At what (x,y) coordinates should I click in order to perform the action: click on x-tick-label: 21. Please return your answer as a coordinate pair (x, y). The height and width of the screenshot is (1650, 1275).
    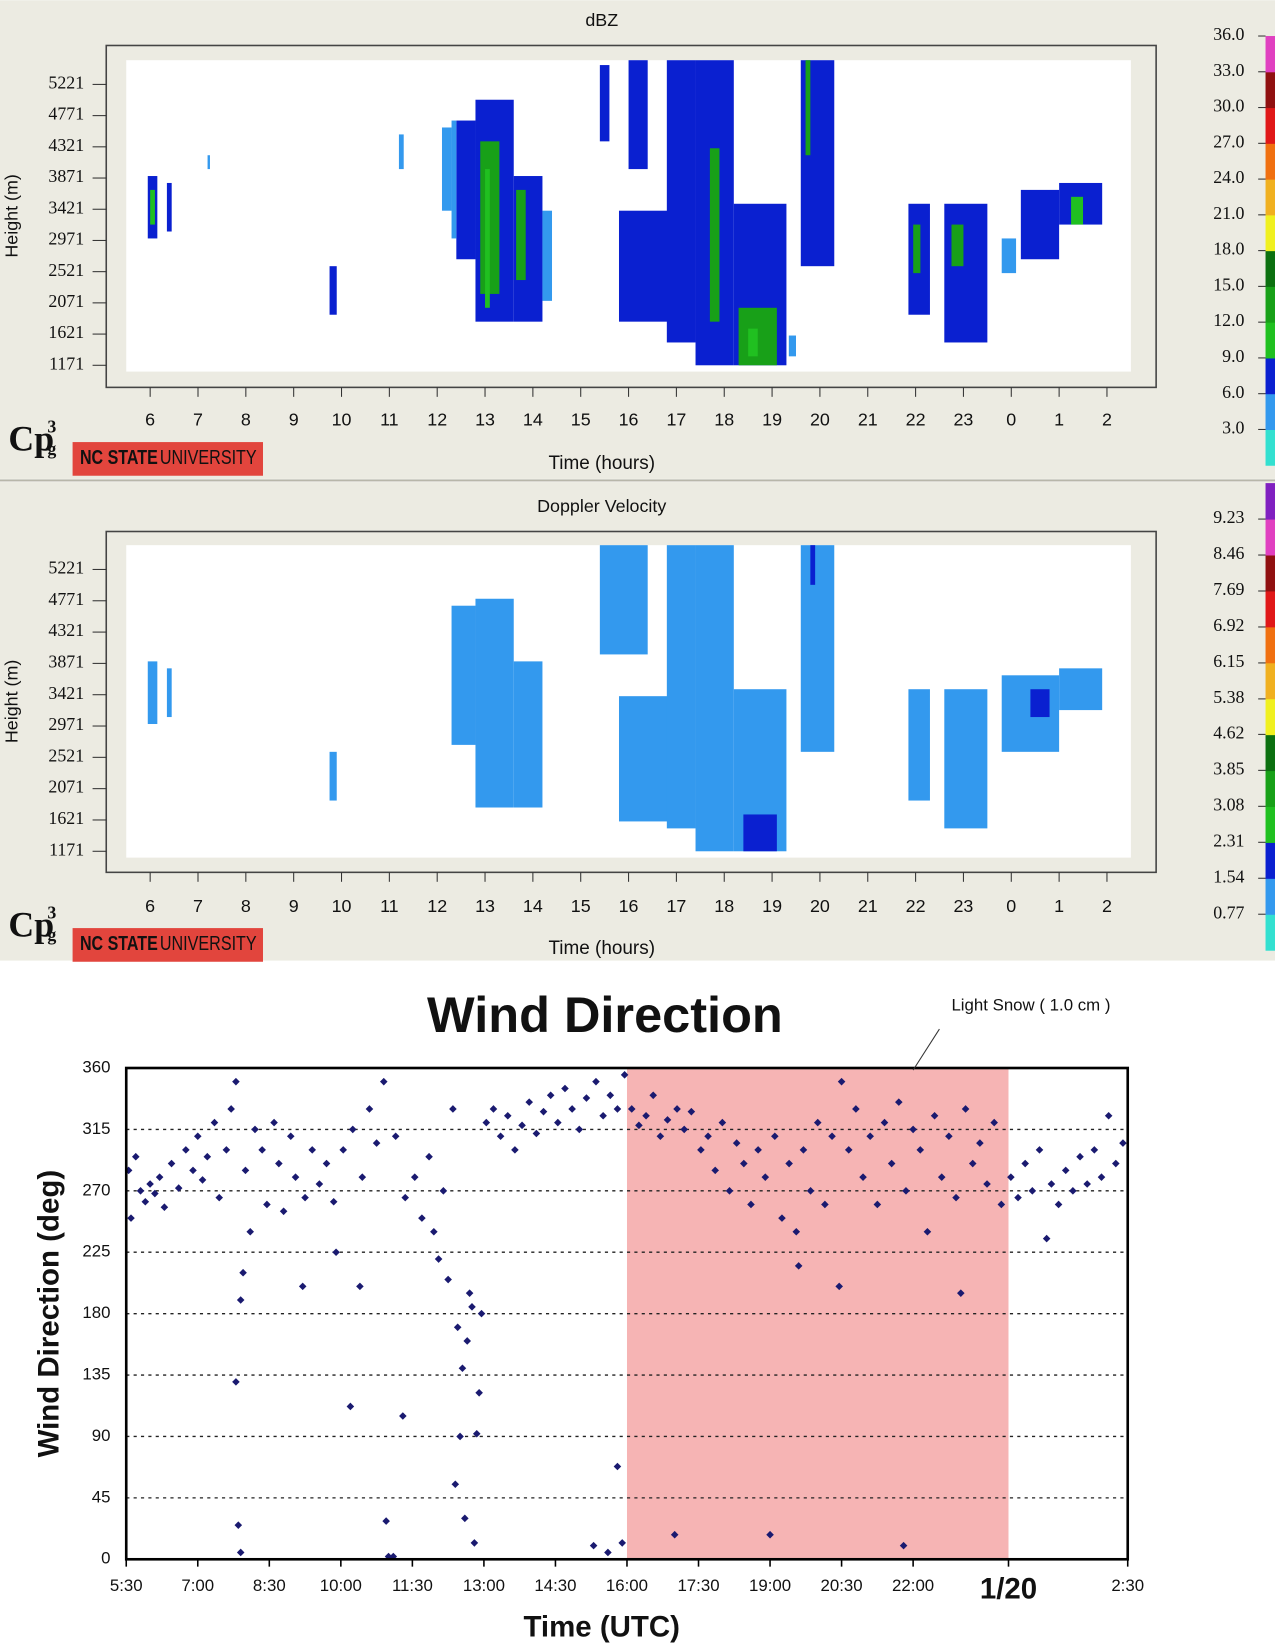
    Looking at the image, I should click on (868, 420).